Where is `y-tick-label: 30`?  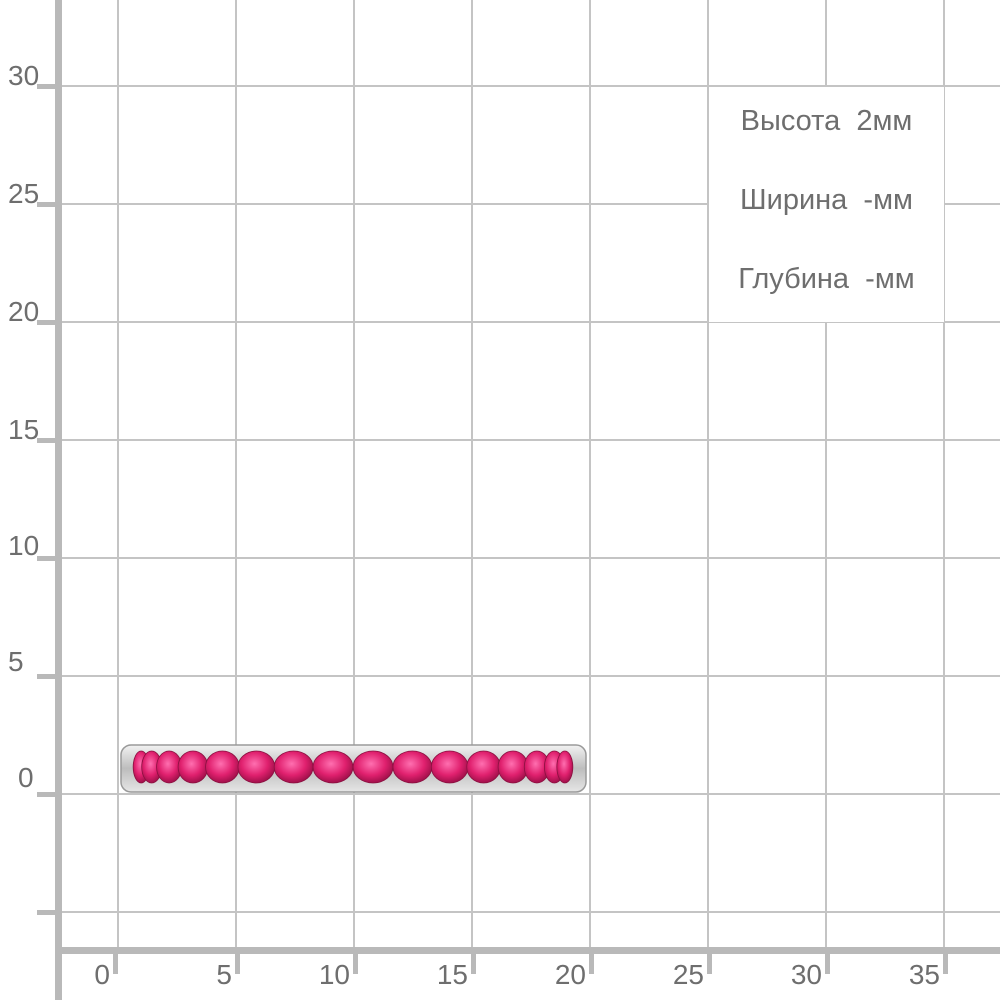
y-tick-label: 30 is located at coordinates (24, 75).